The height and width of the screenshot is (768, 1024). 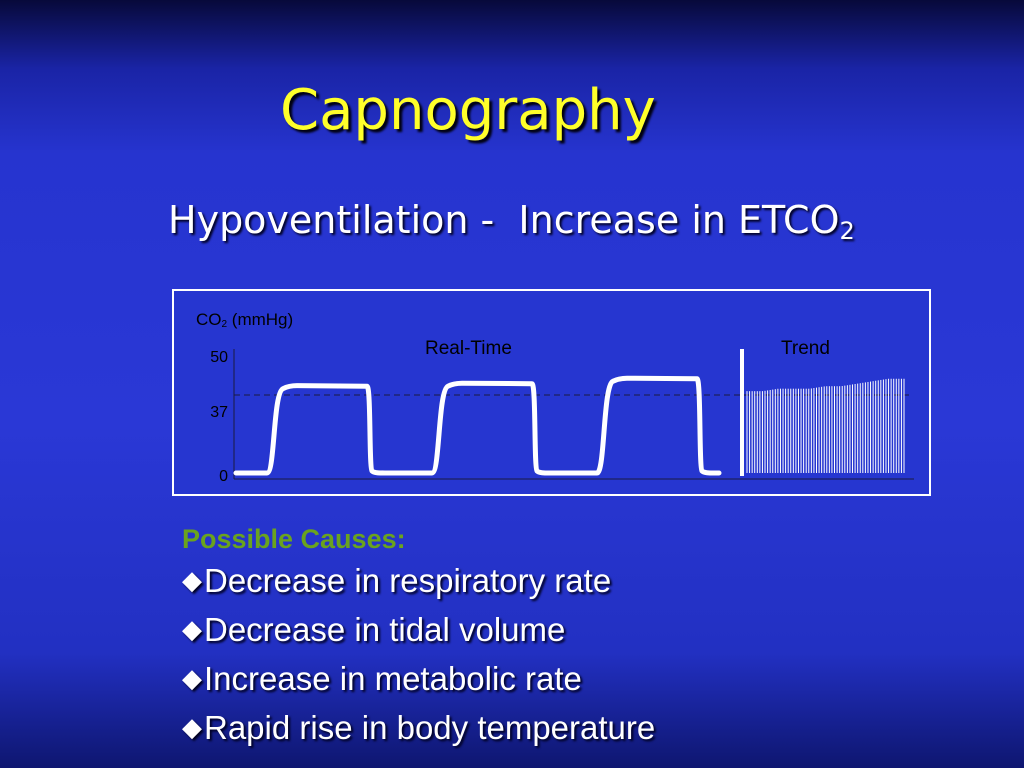 I want to click on slide-subtitle: Hypoventilation - Increase in ETCO2, so click(x=511, y=221).